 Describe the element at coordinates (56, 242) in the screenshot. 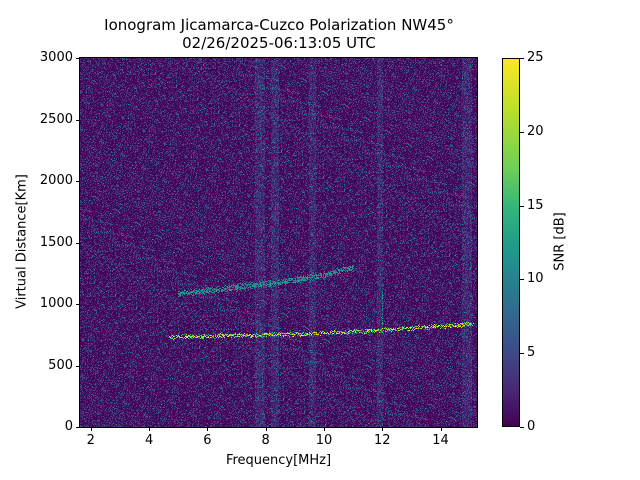

I see `y-tick-label: 1500` at that location.